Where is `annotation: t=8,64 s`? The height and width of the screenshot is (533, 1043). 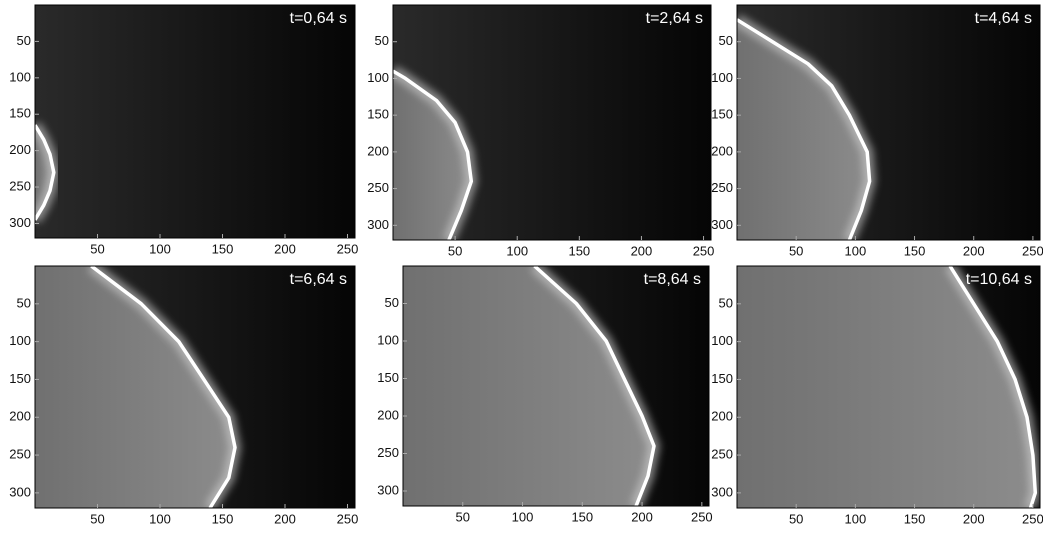
annotation: t=8,64 s is located at coordinates (672, 279).